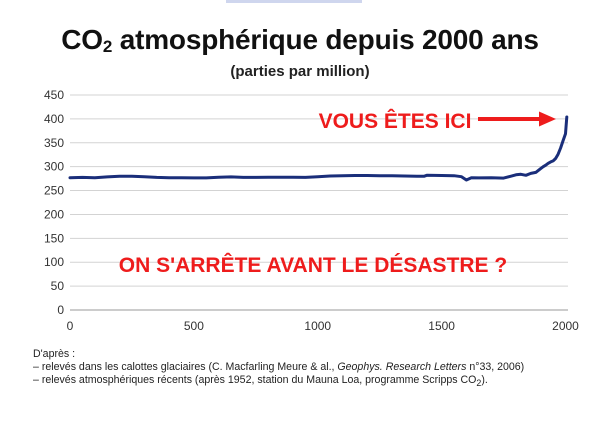 The height and width of the screenshot is (423, 600). What do you see at coordinates (317, 326) in the screenshot?
I see `x-tick-label-1000: 1000` at bounding box center [317, 326].